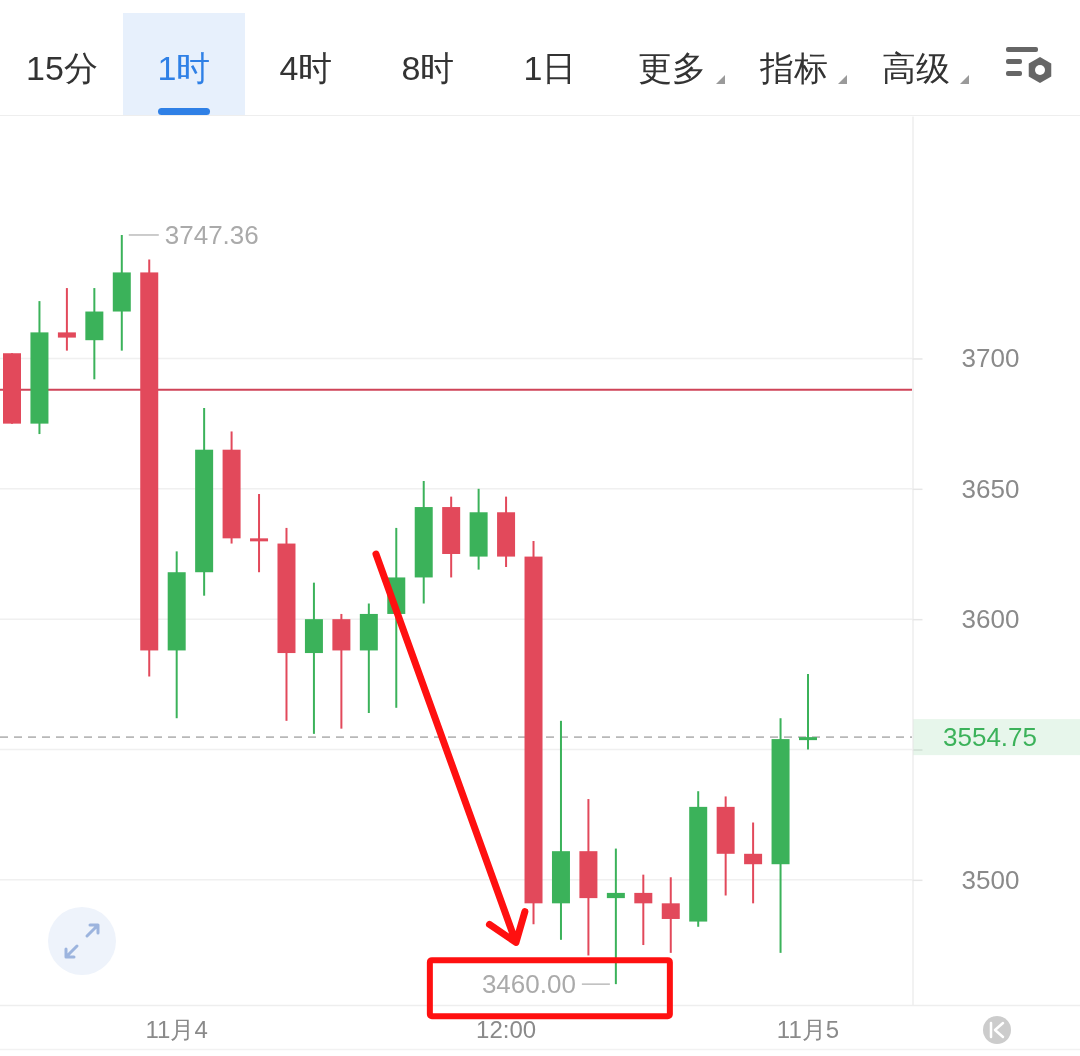 The width and height of the screenshot is (1080, 1056). What do you see at coordinates (62, 68) in the screenshot?
I see `text: 15分` at bounding box center [62, 68].